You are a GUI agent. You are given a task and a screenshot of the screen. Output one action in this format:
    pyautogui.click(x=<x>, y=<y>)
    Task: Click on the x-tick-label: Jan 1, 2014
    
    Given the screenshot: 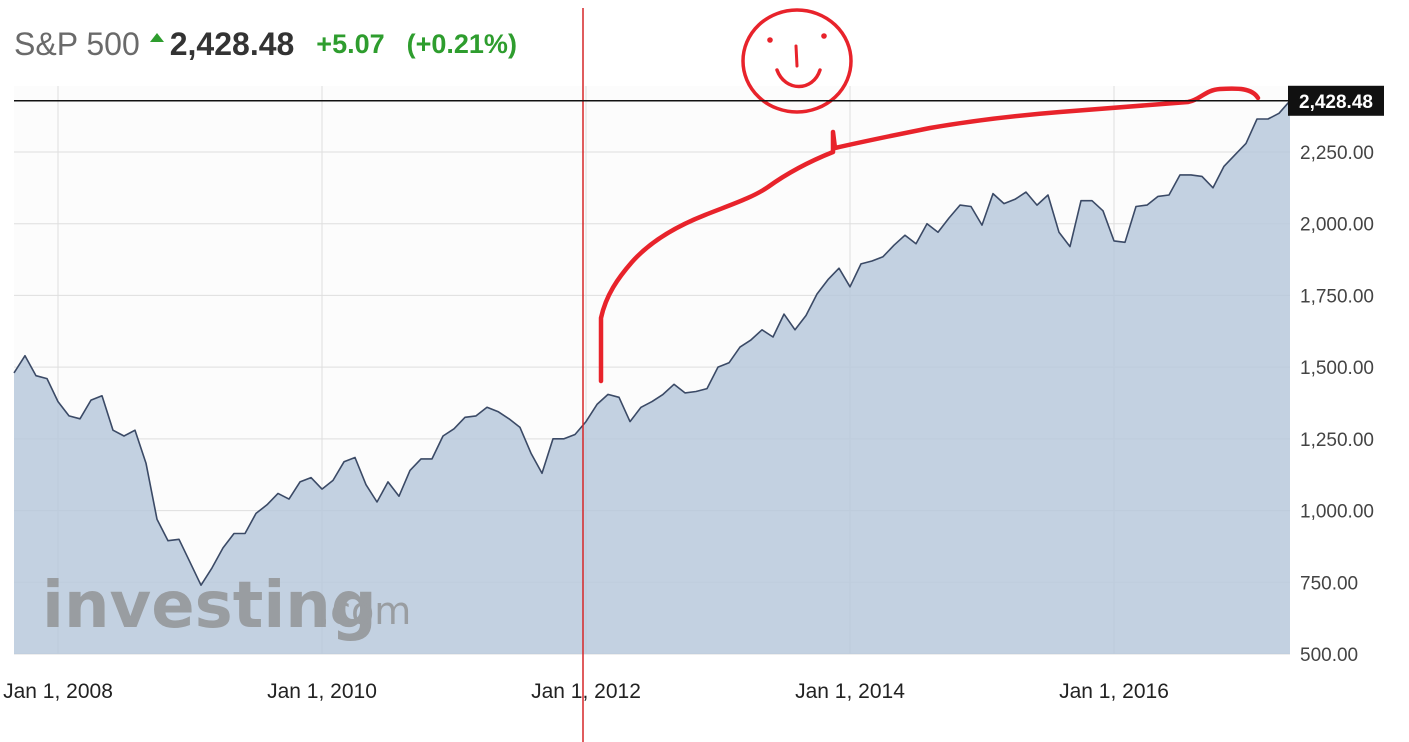 What is the action you would take?
    pyautogui.click(x=850, y=691)
    